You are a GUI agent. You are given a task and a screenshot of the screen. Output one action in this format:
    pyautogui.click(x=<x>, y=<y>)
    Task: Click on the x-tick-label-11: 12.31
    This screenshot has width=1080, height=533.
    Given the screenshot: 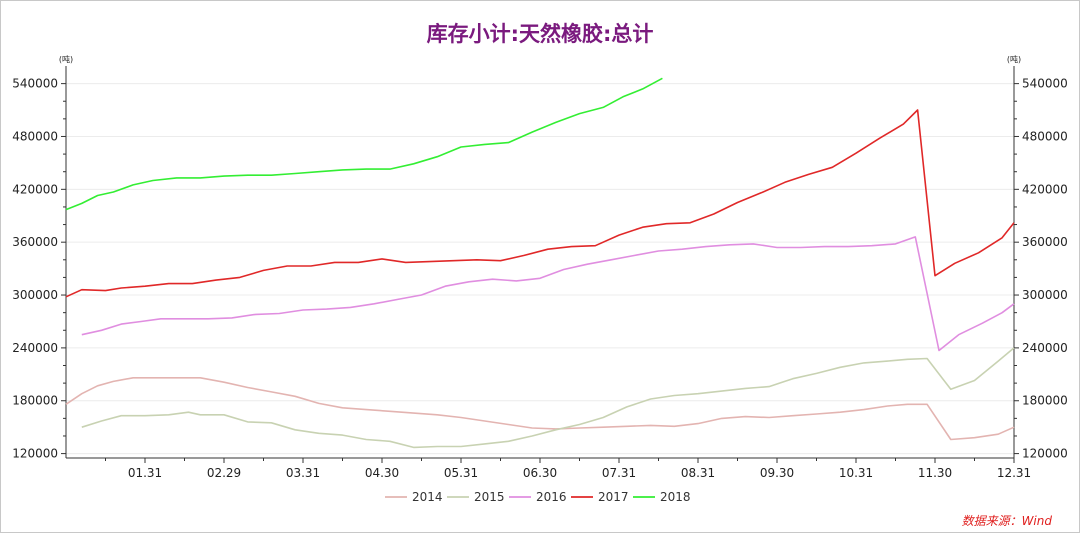 What is the action you would take?
    pyautogui.click(x=1014, y=473)
    